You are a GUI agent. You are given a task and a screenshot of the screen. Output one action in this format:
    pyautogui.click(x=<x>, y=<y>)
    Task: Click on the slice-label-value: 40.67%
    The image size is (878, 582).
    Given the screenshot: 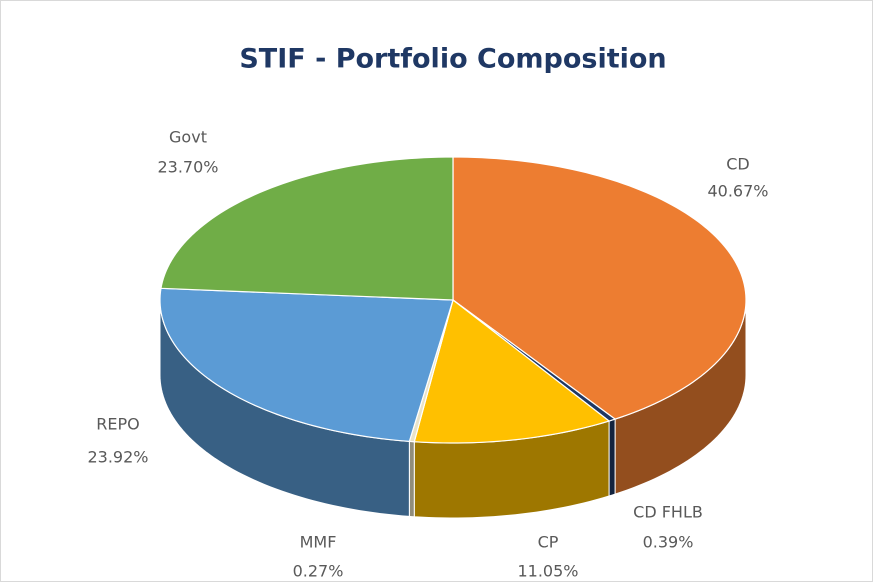 What is the action you would take?
    pyautogui.click(x=737, y=191)
    